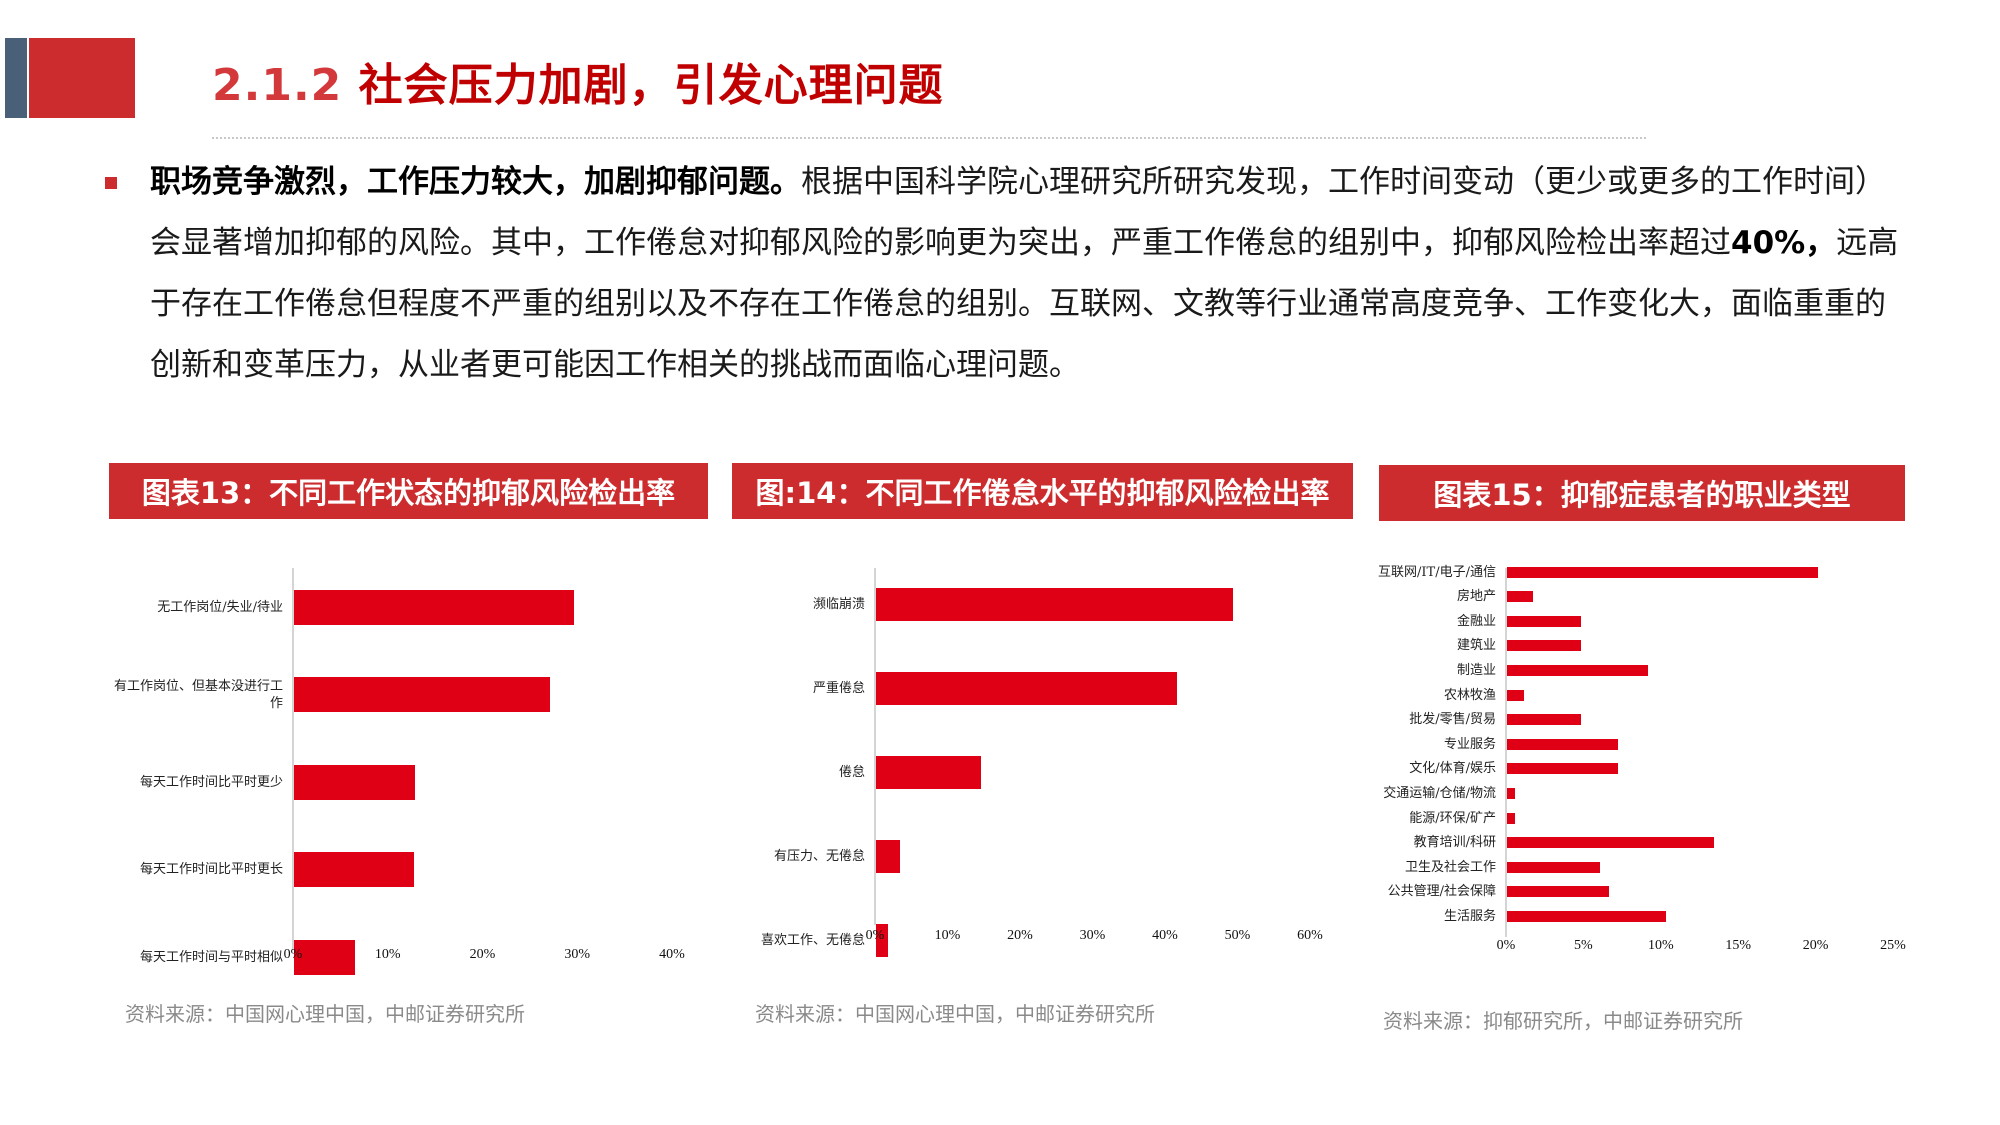 This screenshot has width=2000, height=1125. I want to click on x-tick-label: 5%, so click(1583, 945).